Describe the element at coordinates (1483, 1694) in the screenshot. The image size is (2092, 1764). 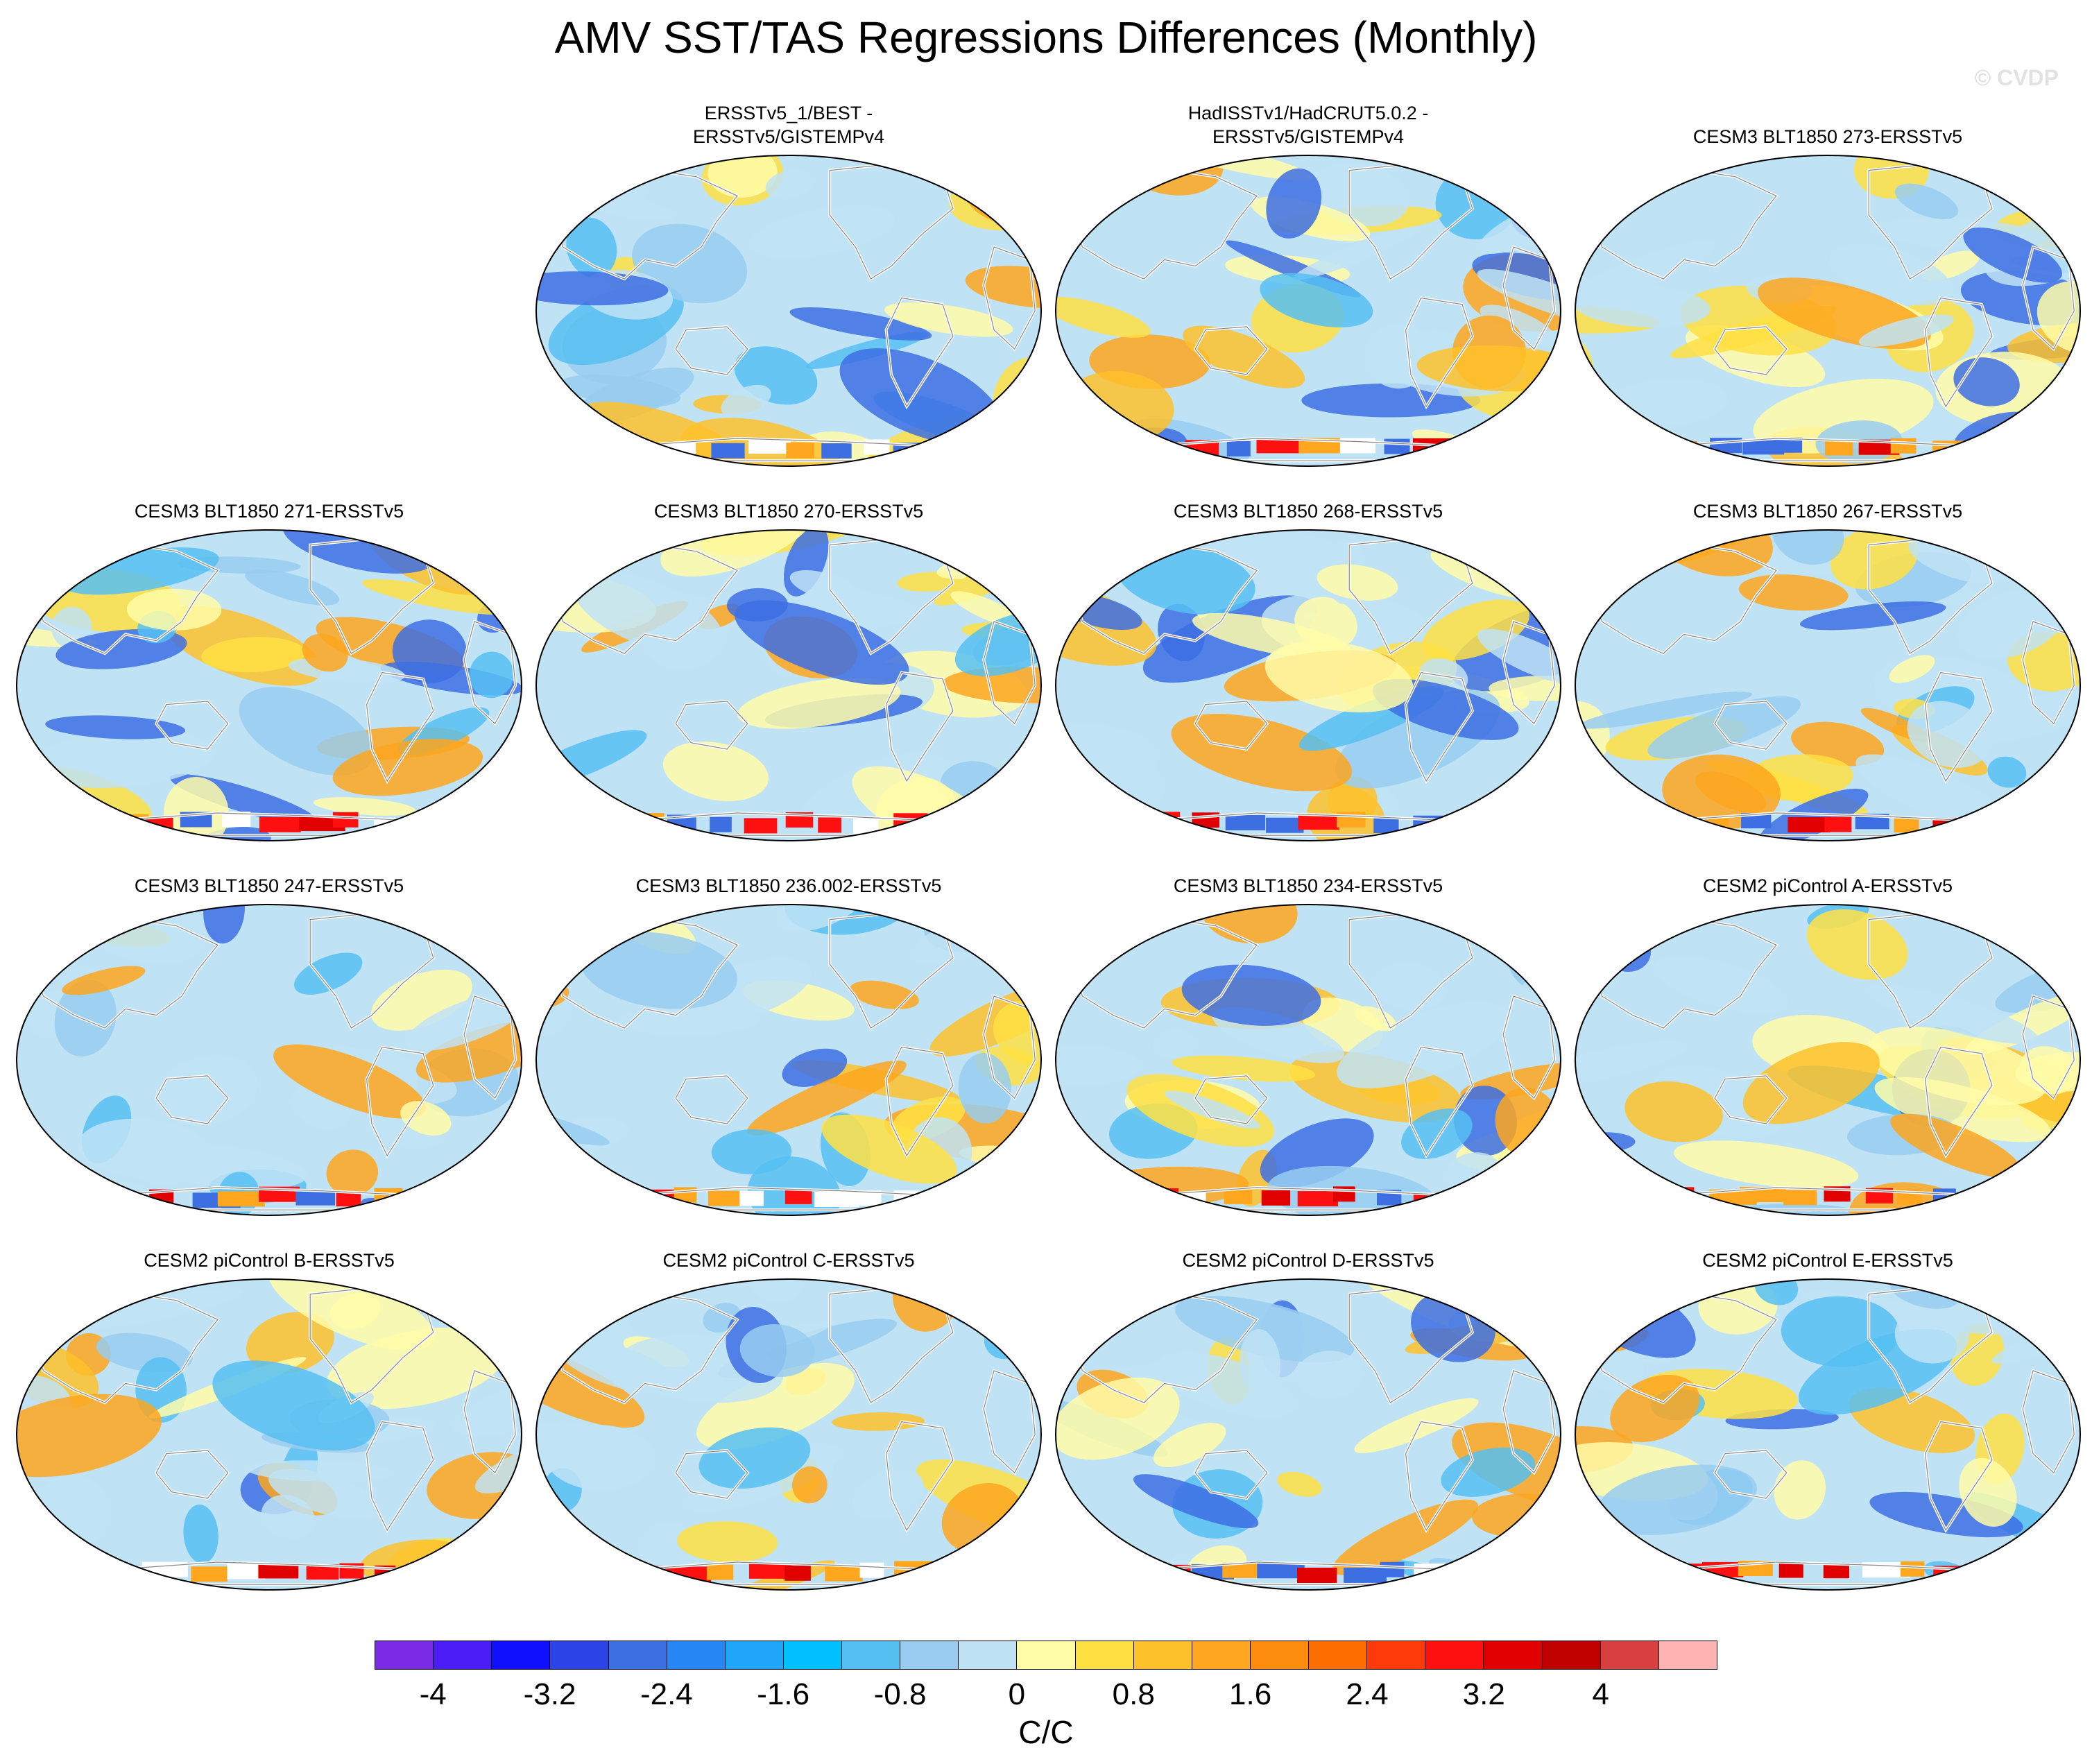
I see `colorbar-tick-label: 3.2` at that location.